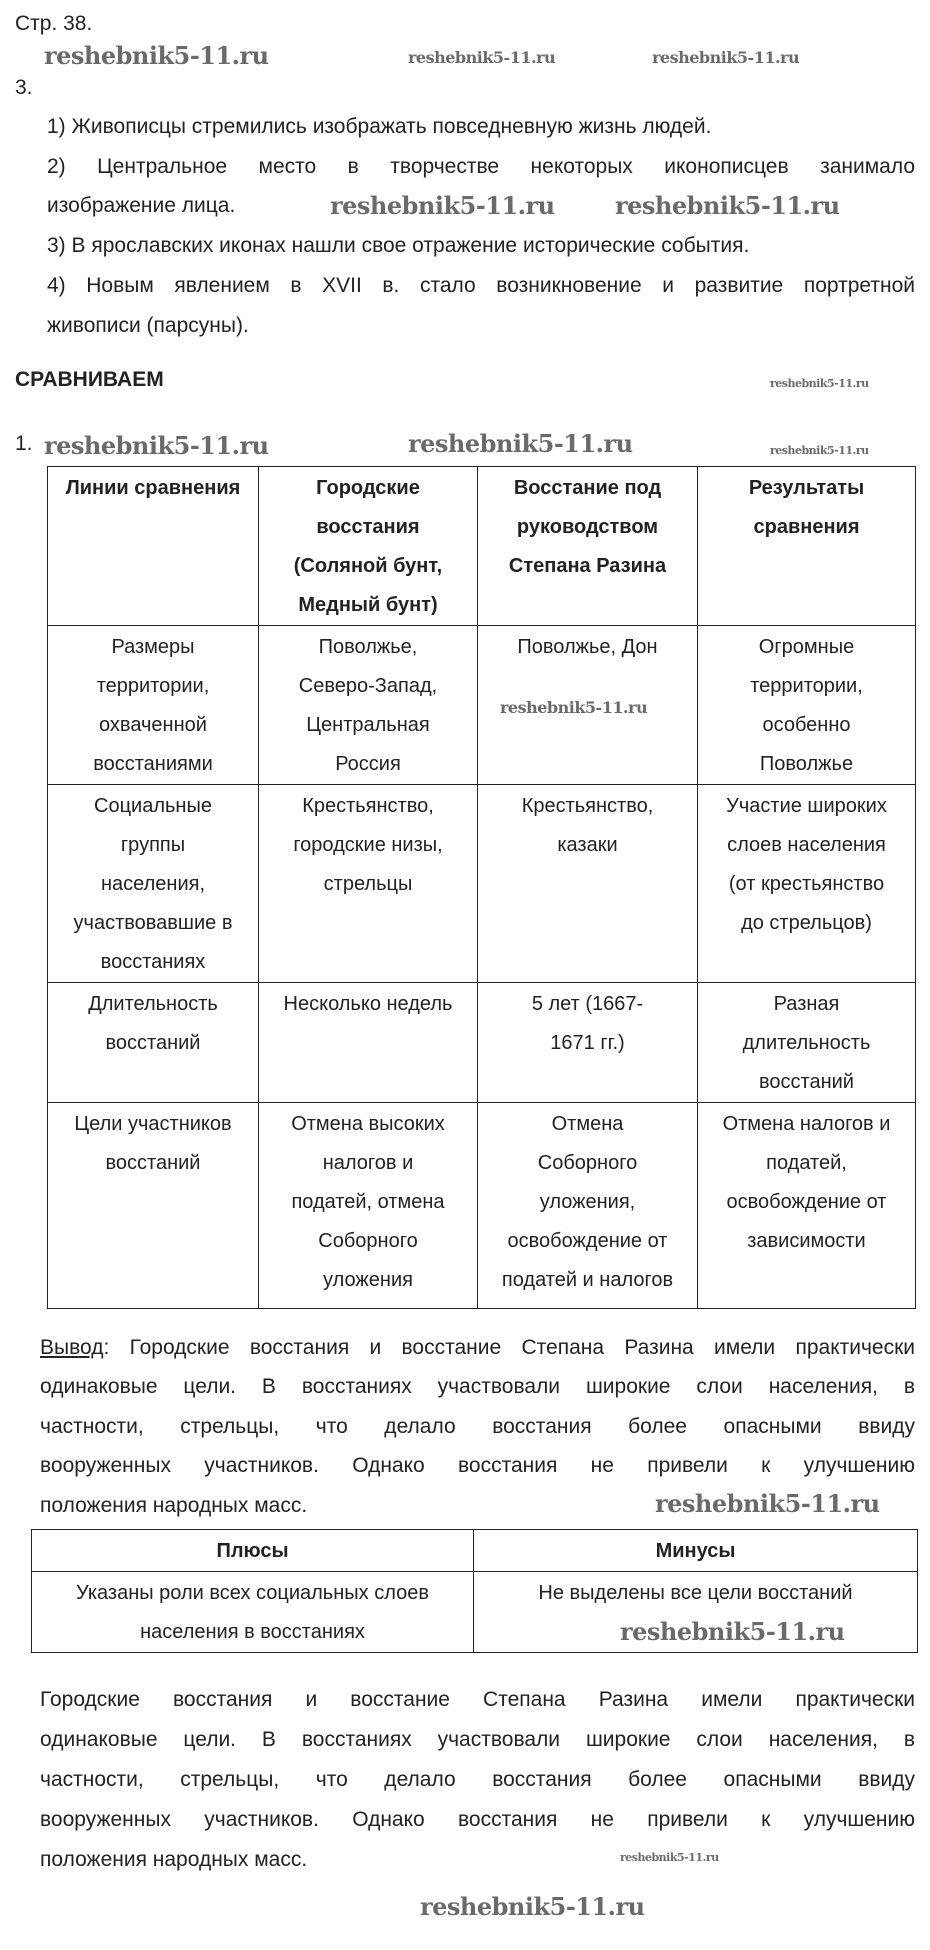 This screenshot has width=930, height=1950. Describe the element at coordinates (587, 647) in the screenshot. I see `cell-line: Поволжье, Дон` at that location.